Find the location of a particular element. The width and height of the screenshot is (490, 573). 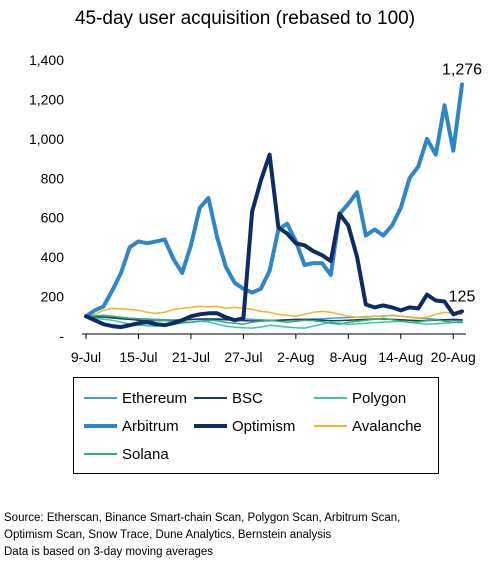

legend-label: Polygon is located at coordinates (379, 398).